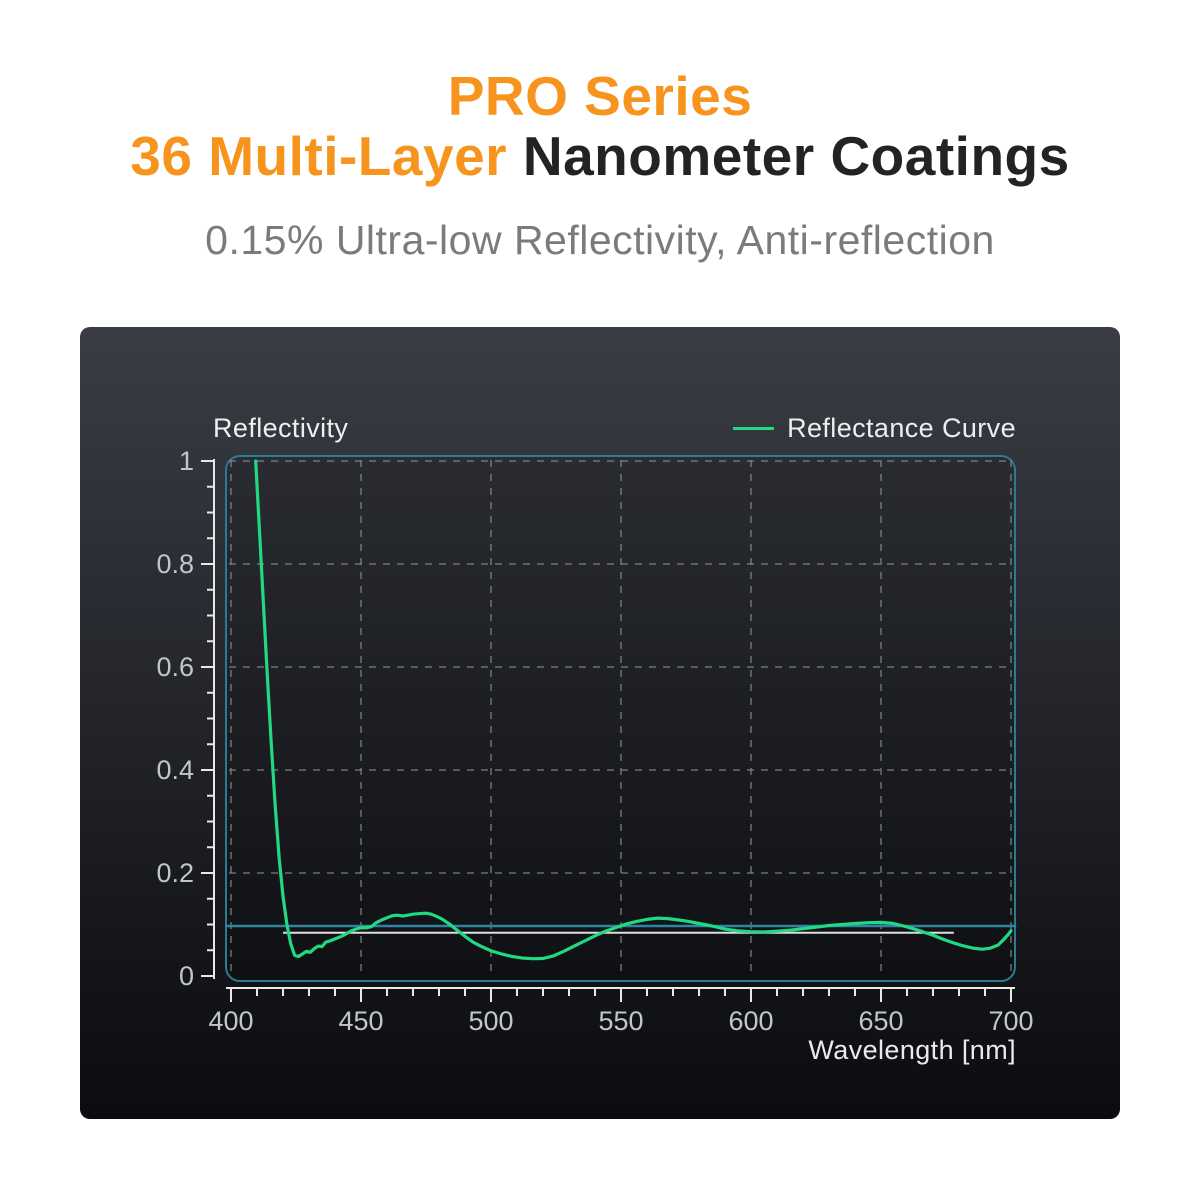 The height and width of the screenshot is (1200, 1200). Describe the element at coordinates (175, 667) in the screenshot. I see `svg-text: 0.6` at that location.